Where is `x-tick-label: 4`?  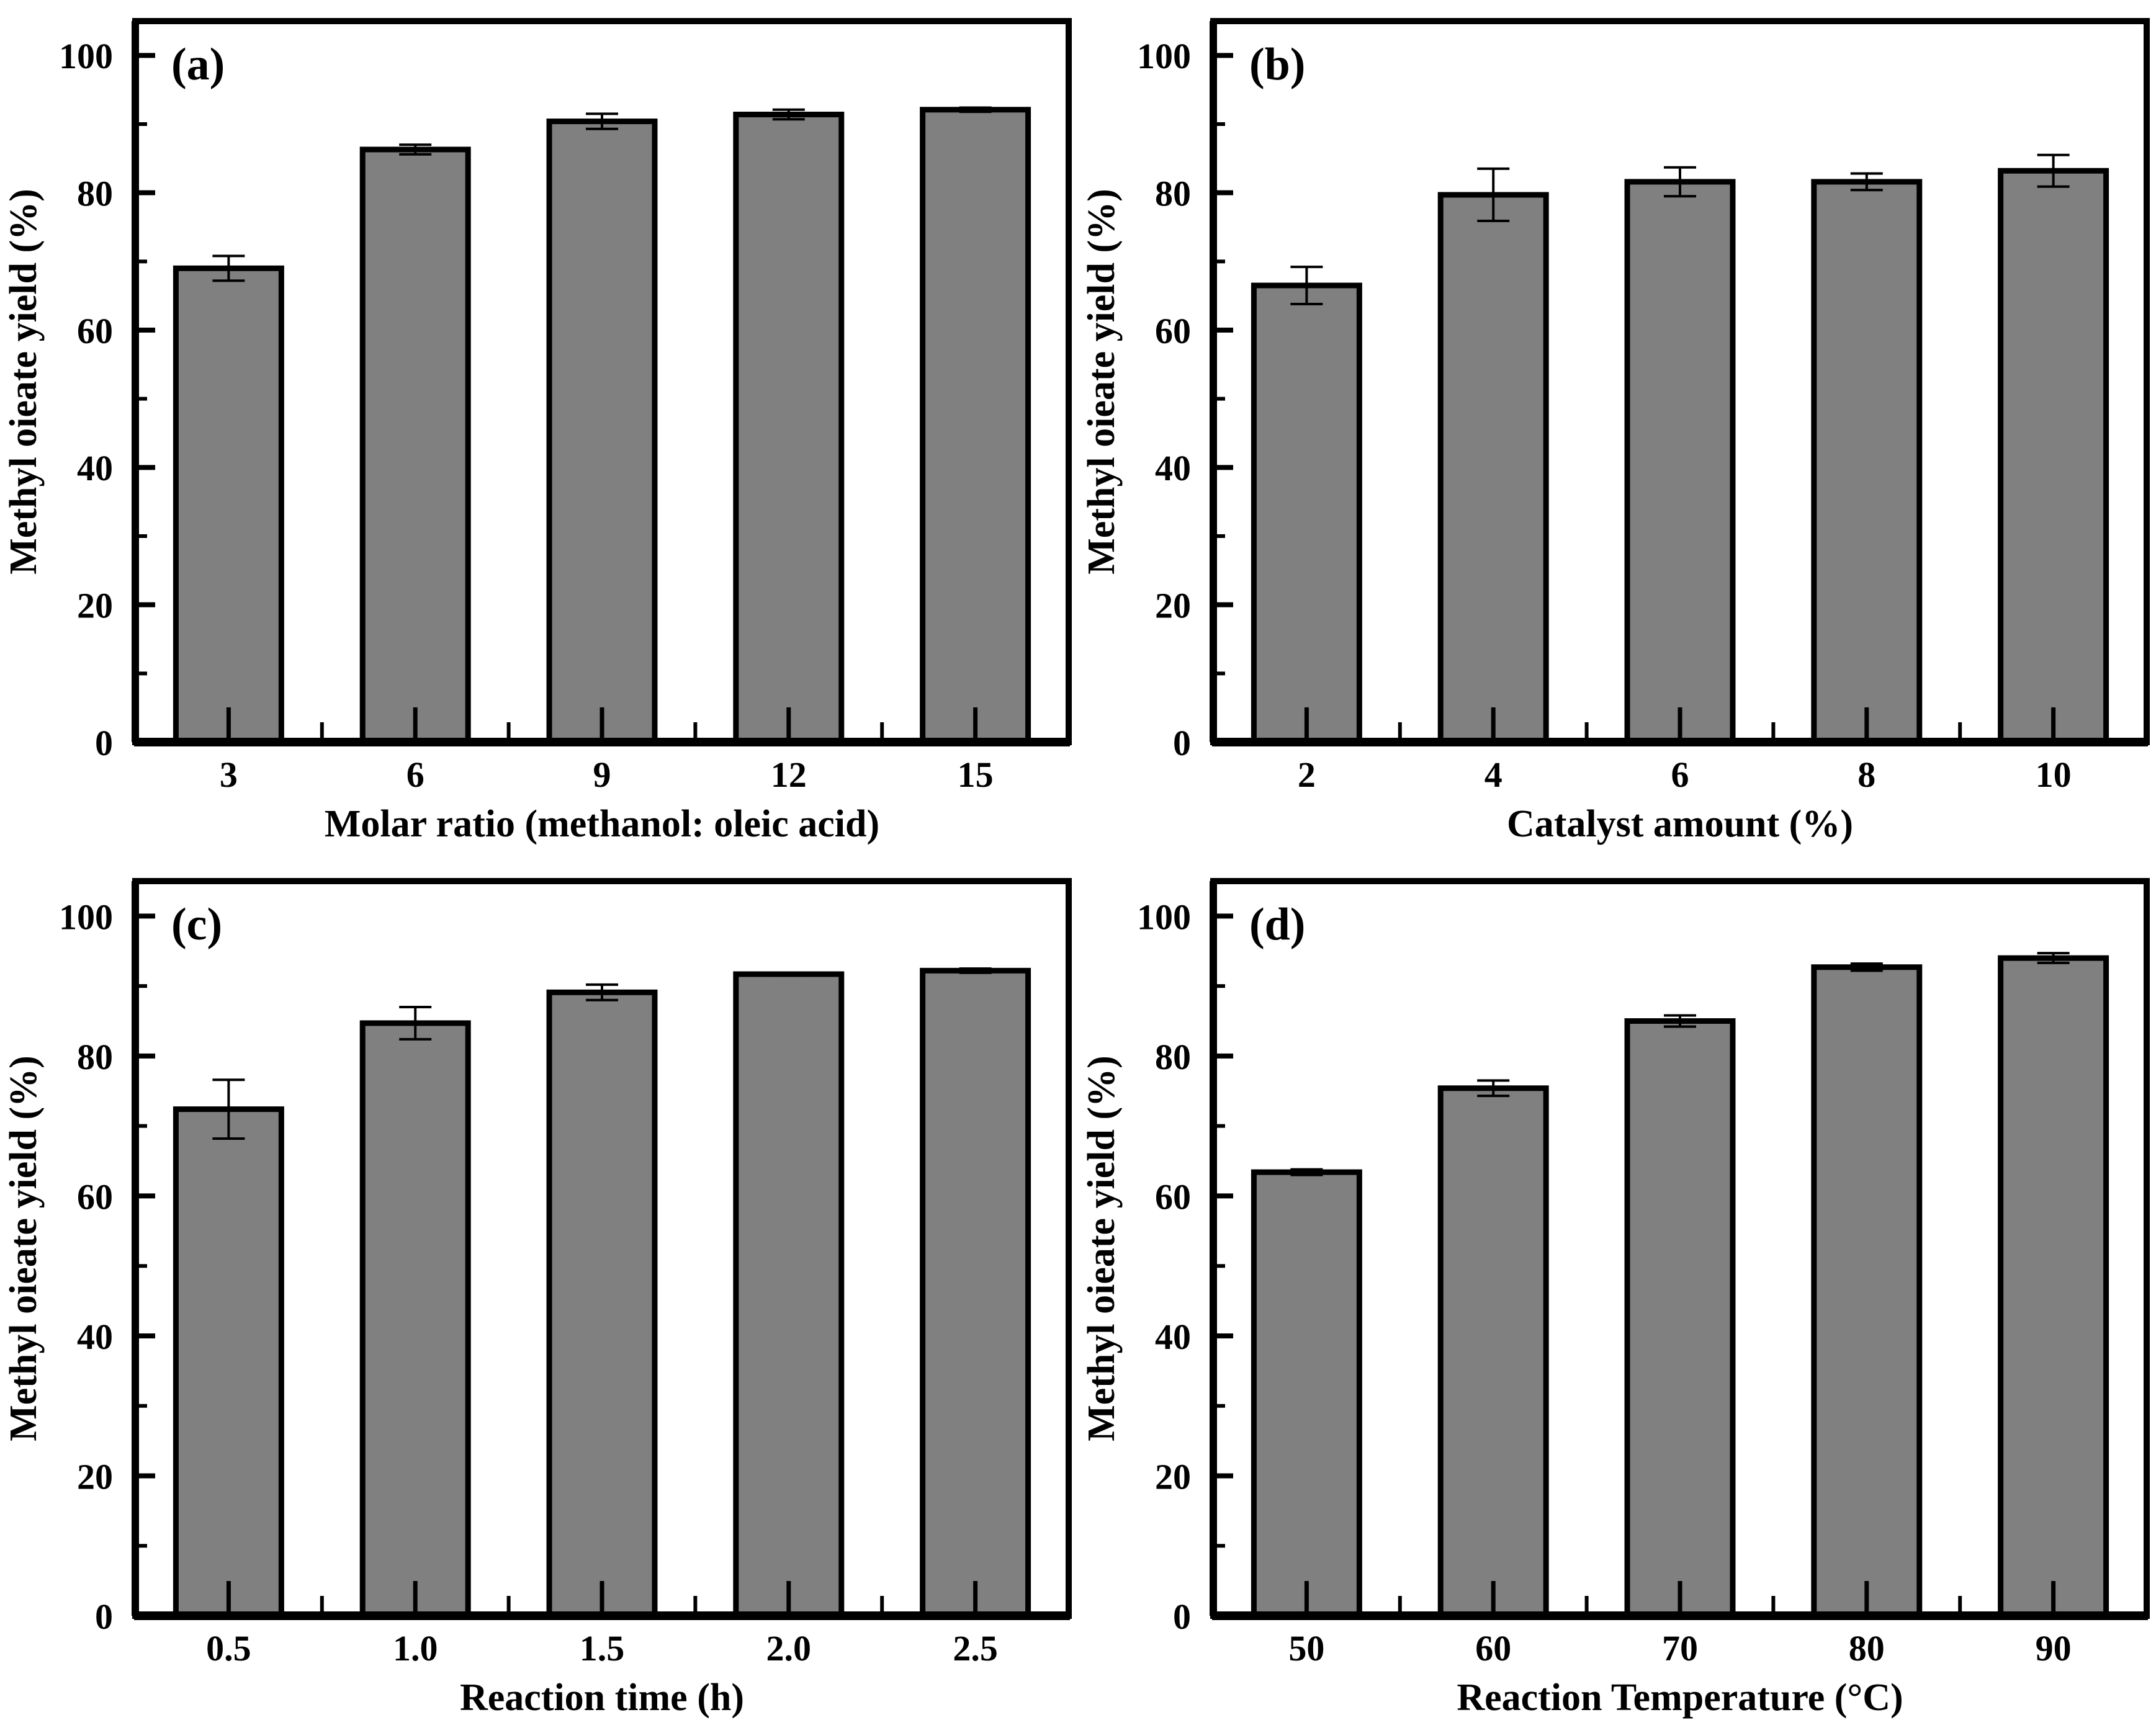 x-tick-label: 4 is located at coordinates (1493, 775).